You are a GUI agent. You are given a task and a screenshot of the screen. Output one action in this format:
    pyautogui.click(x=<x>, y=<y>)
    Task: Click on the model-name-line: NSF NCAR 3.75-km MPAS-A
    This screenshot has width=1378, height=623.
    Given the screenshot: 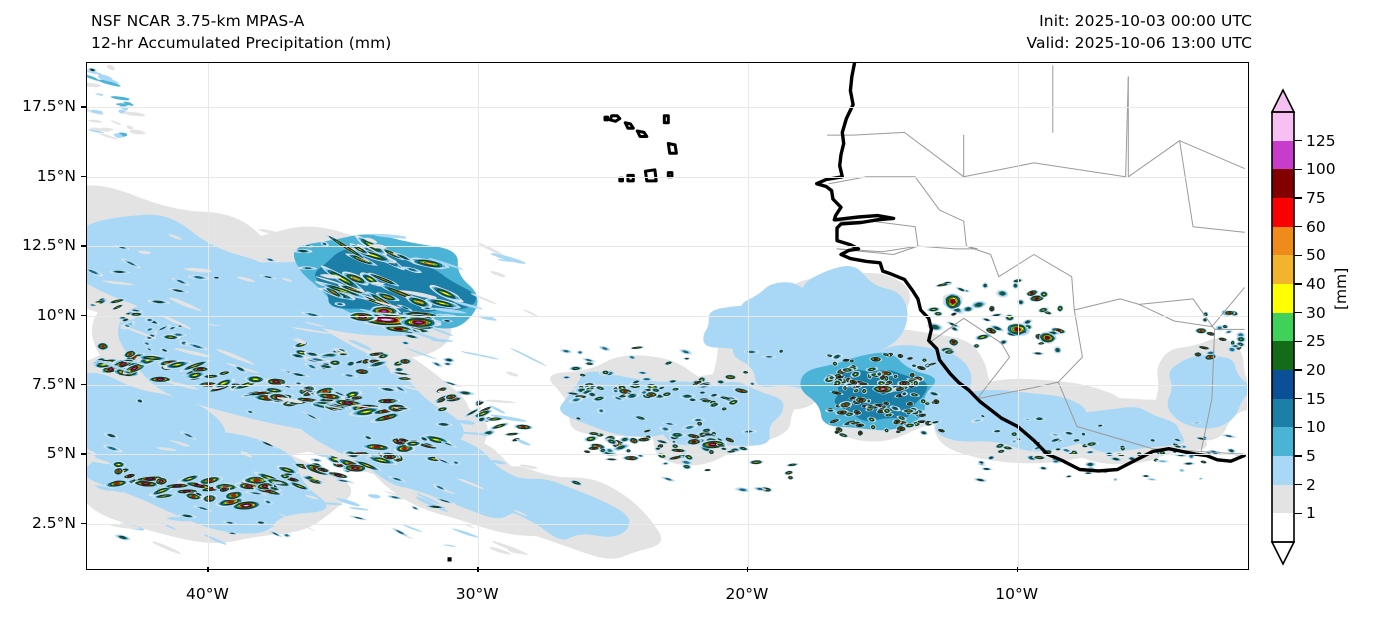 What is the action you would take?
    pyautogui.click(x=241, y=21)
    